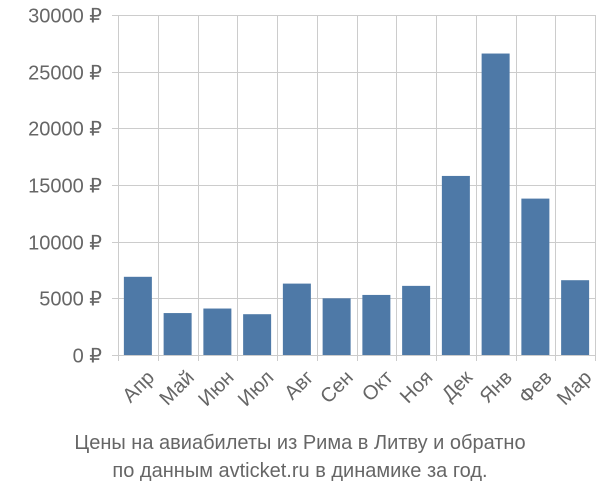 The width and height of the screenshot is (600, 500). What do you see at coordinates (216, 389) in the screenshot?
I see `x-tick-label: Июн` at bounding box center [216, 389].